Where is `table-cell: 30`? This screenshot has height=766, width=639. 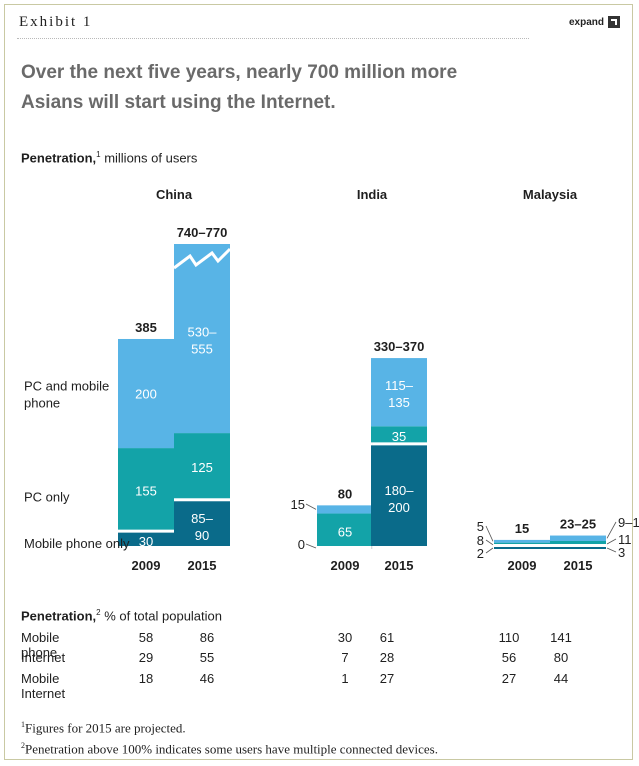 table-cell: 30 is located at coordinates (345, 637).